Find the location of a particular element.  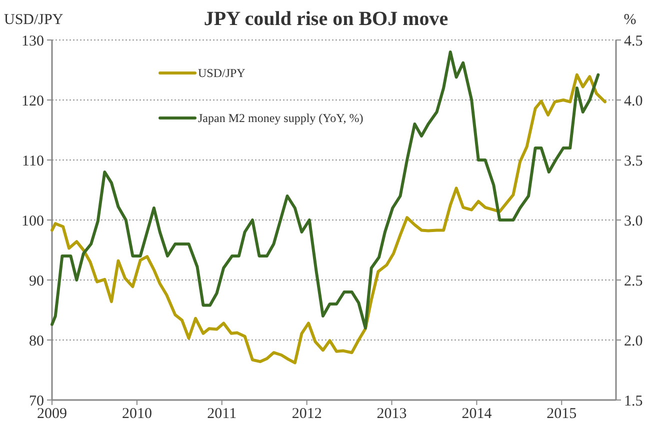

x-tick-label: 2011 is located at coordinates (222, 414).